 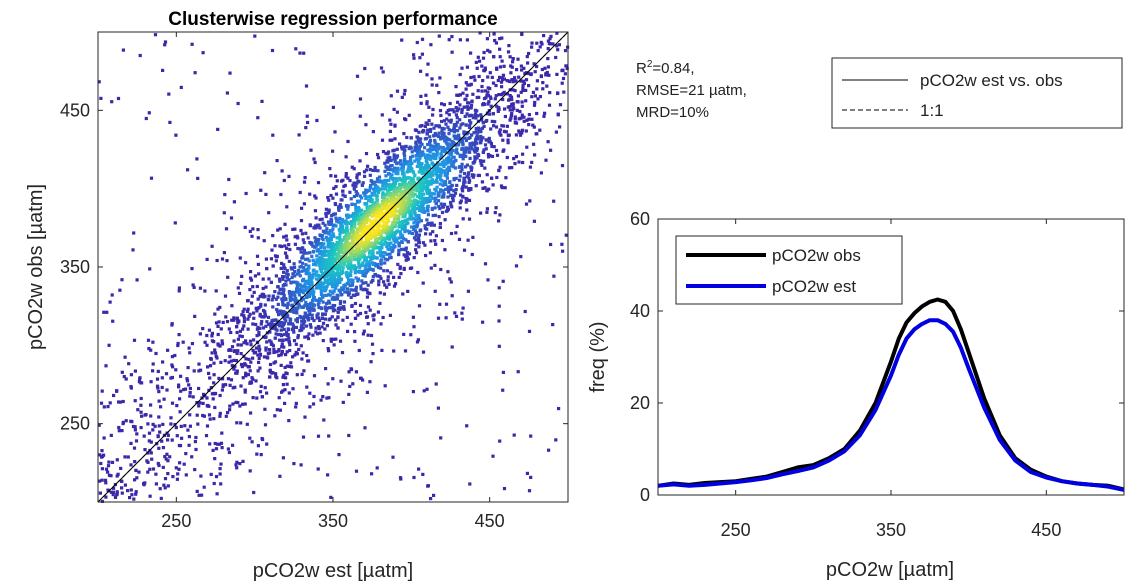 I want to click on scatter-legend: pCO2w est vs. obs 1:1, so click(x=977, y=93).